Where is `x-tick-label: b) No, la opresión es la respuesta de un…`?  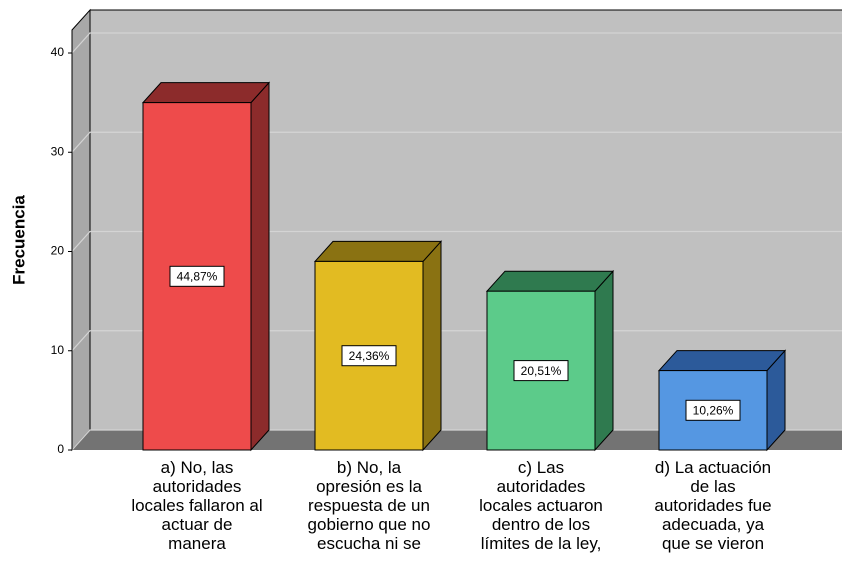
x-tick-label: b) No, la opresión es la respuesta de un… is located at coordinates (369, 505).